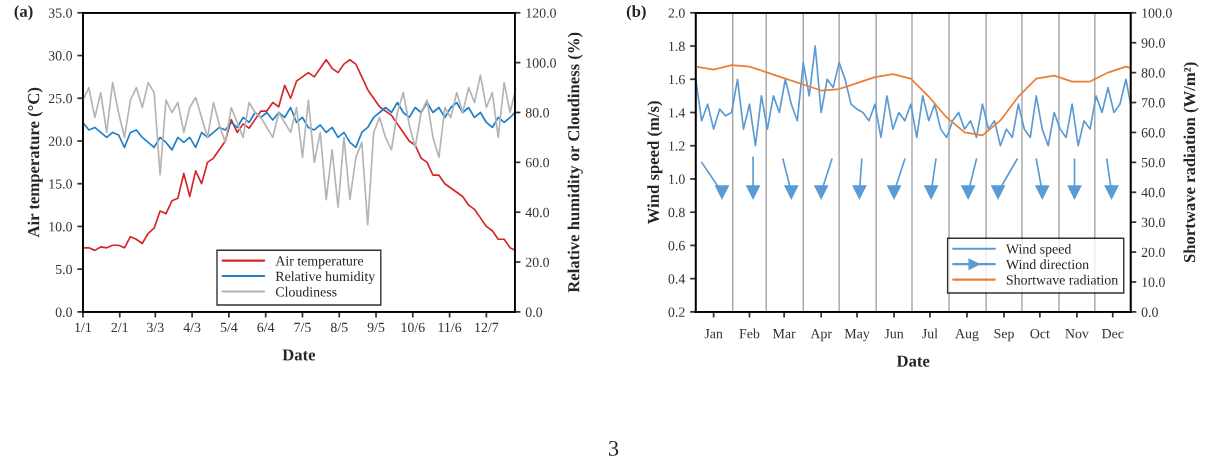 The width and height of the screenshot is (1227, 474). Describe the element at coordinates (23, 13) in the screenshot. I see `chart-title: (a)` at that location.